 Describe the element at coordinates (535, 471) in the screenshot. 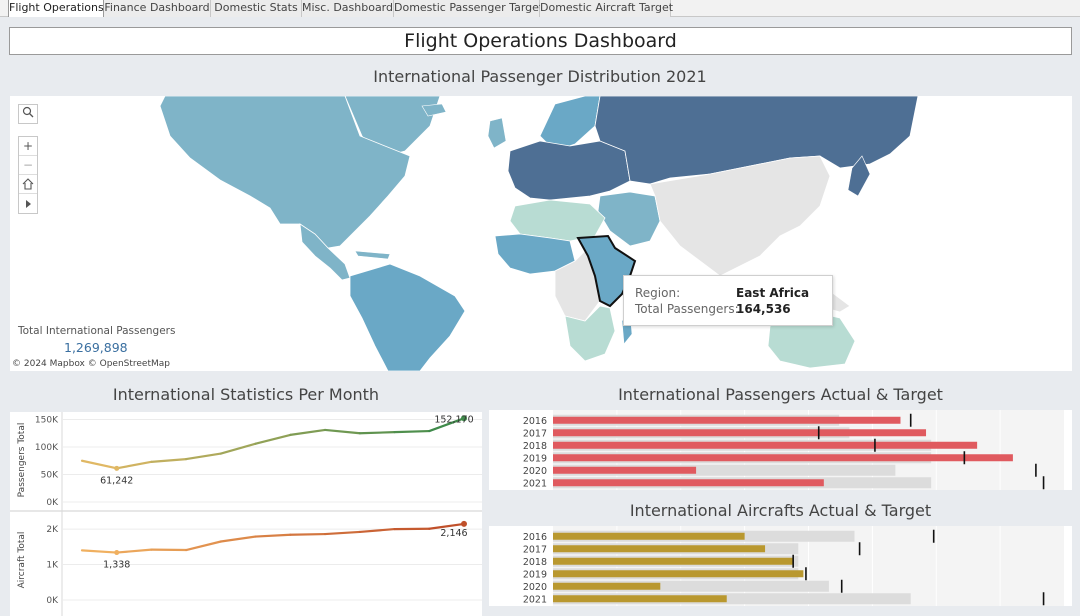

I see `passengers-target-year-label: 2020` at that location.